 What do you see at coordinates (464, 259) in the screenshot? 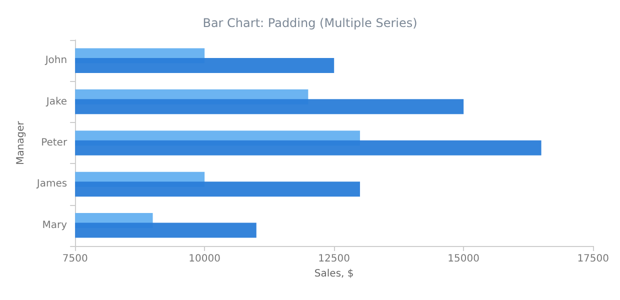
I see `x-tick-label: 15000` at bounding box center [464, 259].